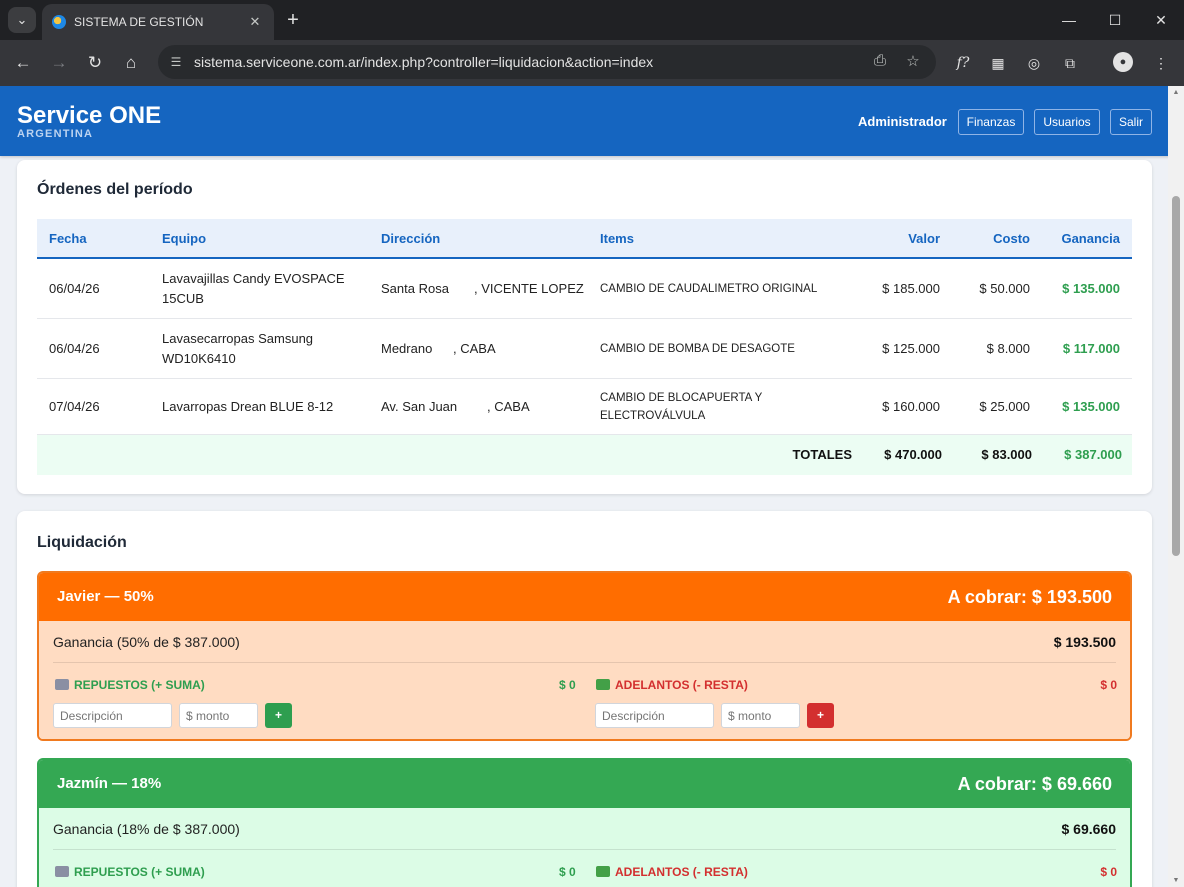 This screenshot has height=887, width=1184. I want to click on new-tab-plus-icon: +, so click(293, 20).